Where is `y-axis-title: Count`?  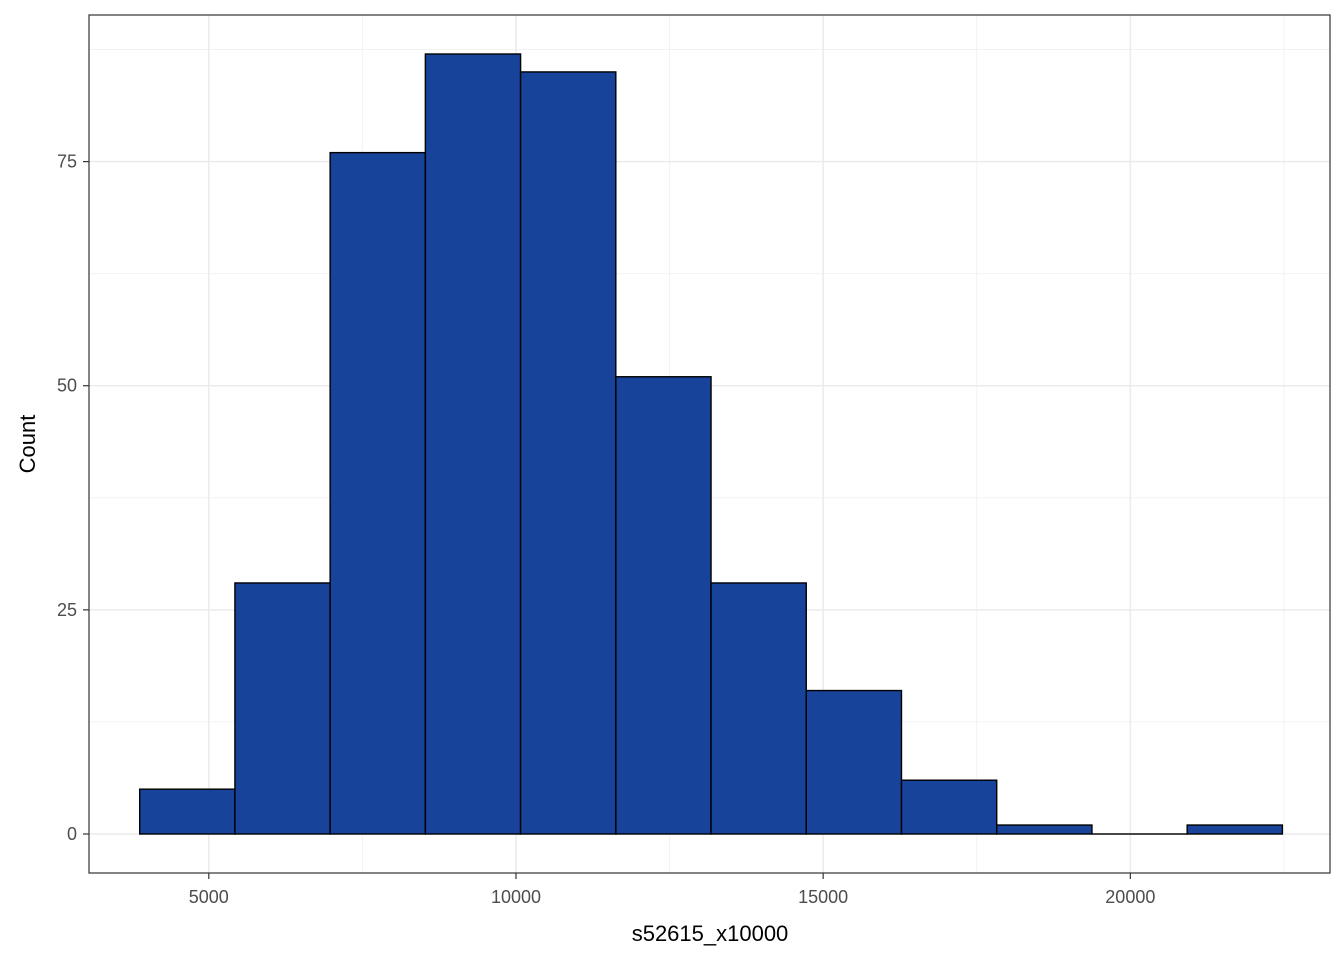
y-axis-title: Count is located at coordinates (27, 444).